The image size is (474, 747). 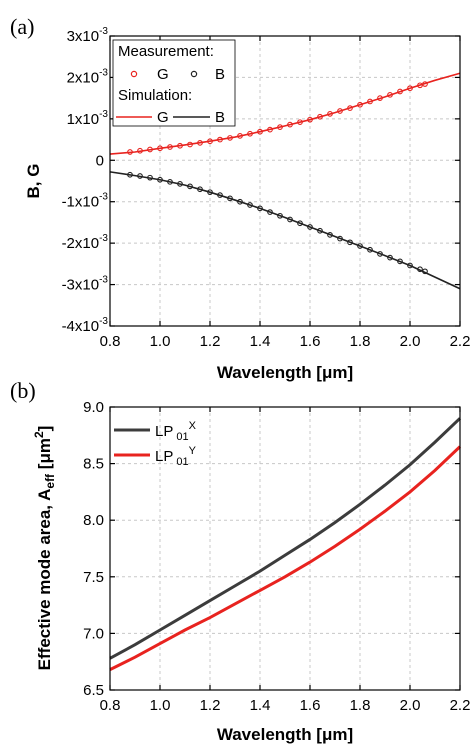 I want to click on panel-b-label: (b), so click(x=23, y=390).